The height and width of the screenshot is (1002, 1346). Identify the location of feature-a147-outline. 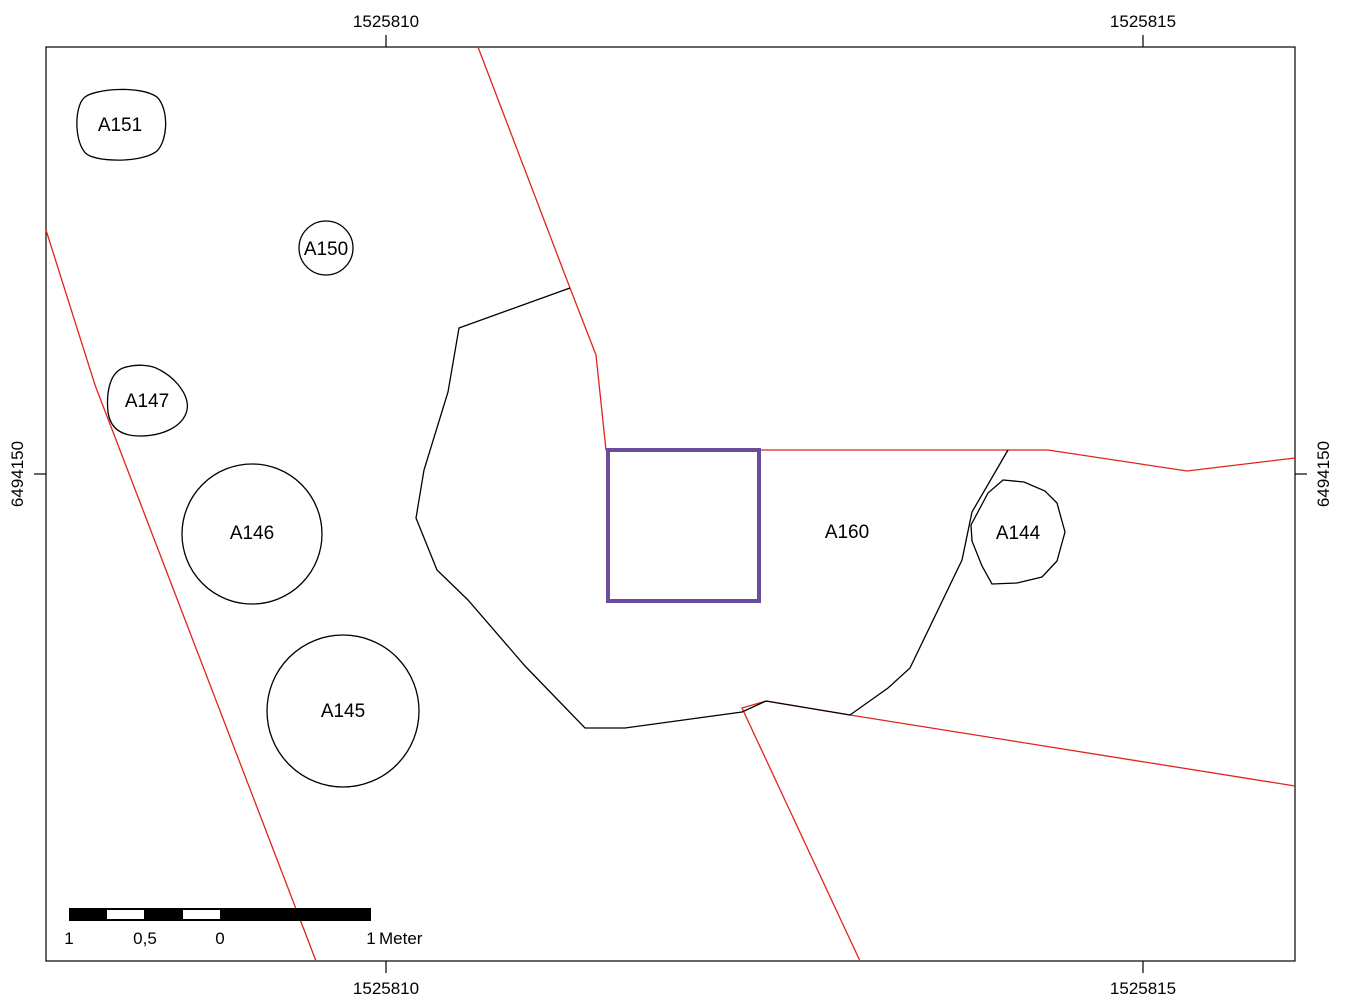
(147, 400).